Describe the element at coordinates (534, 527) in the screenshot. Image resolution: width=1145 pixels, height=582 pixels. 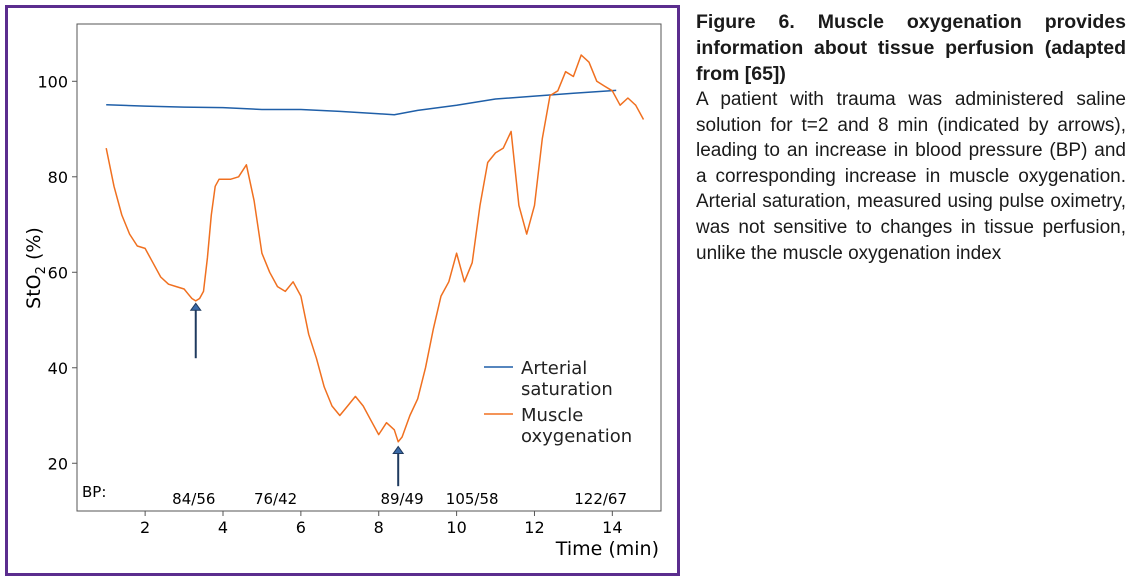
I see `x-tick-label: 12` at that location.